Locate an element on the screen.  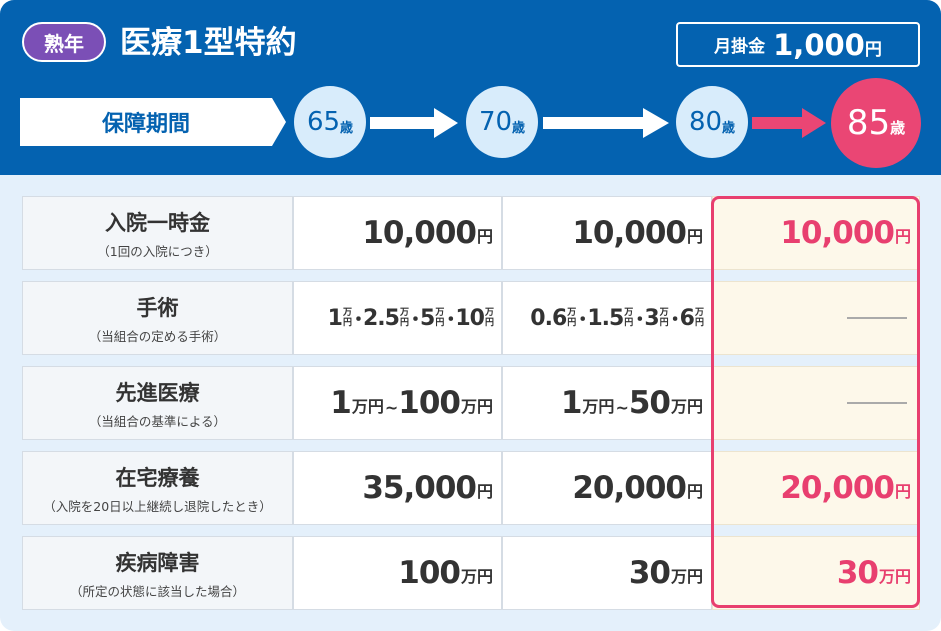
row-label: 疾病障害 （所定の状態に該当した場合） is located at coordinates (157, 573).